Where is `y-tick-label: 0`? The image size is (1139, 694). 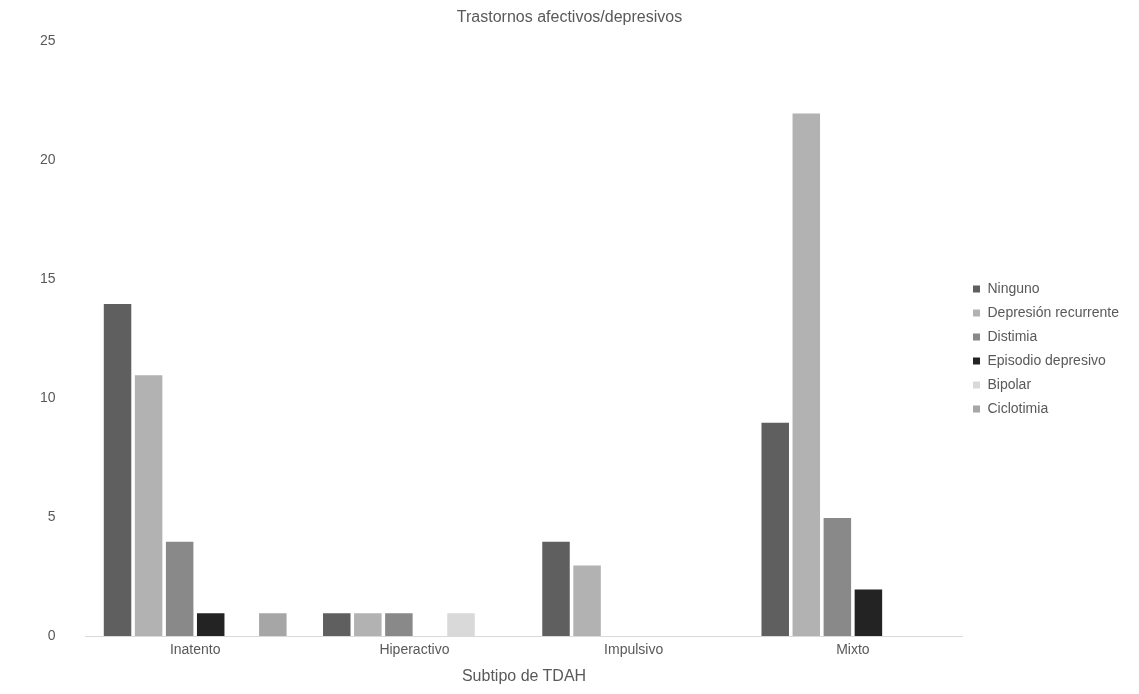 y-tick-label: 0 is located at coordinates (51, 634).